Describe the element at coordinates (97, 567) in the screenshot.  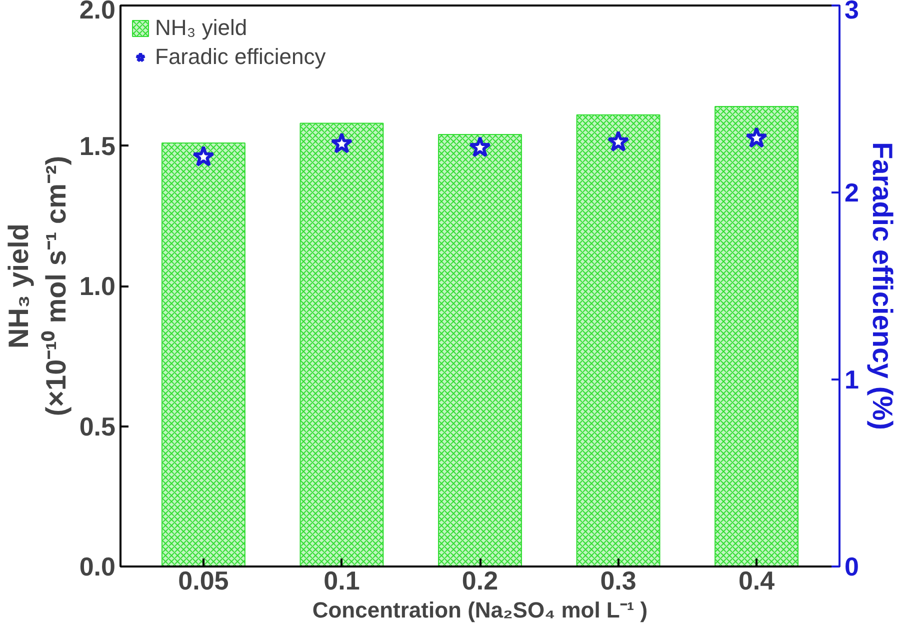
I see `y-tick-label: 0.0` at that location.